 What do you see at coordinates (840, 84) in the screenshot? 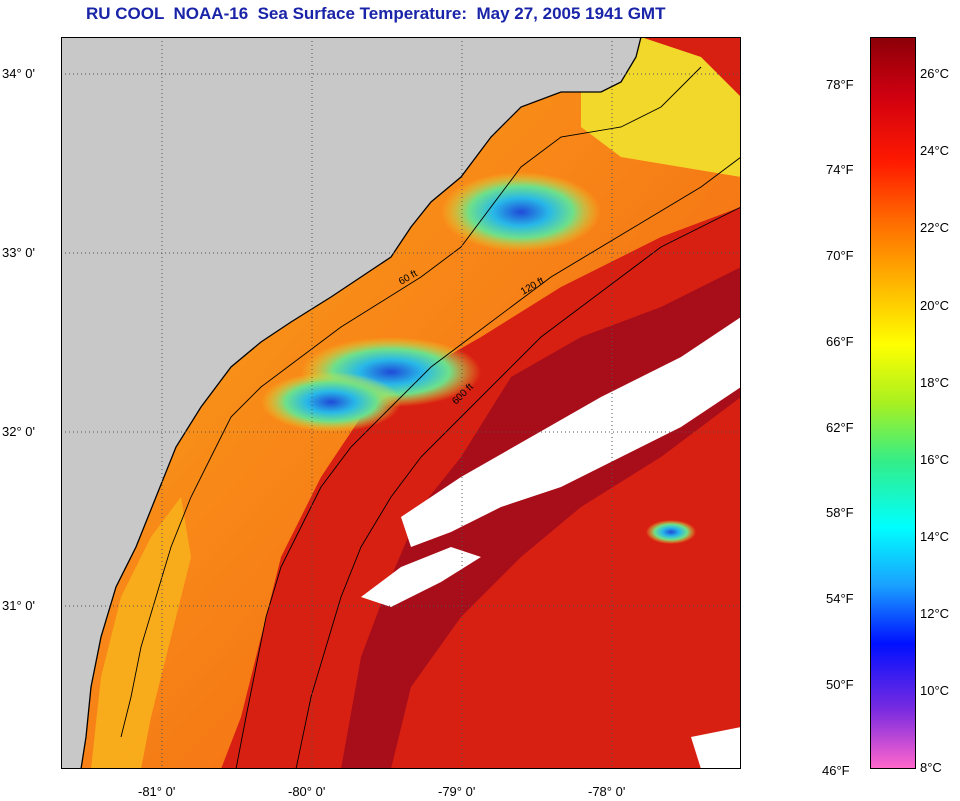
I see `cb-f-78: 78°F` at bounding box center [840, 84].